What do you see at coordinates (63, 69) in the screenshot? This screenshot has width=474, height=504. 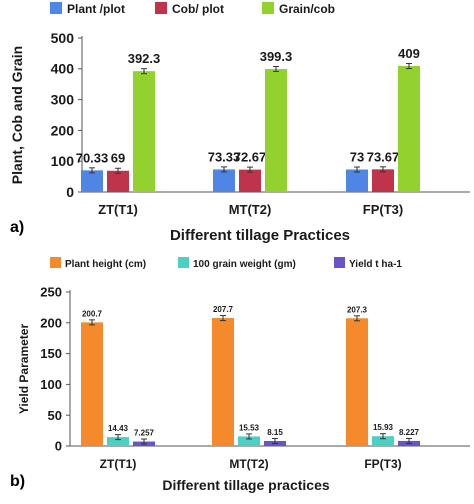 I see `y-tick-label: 400` at bounding box center [63, 69].